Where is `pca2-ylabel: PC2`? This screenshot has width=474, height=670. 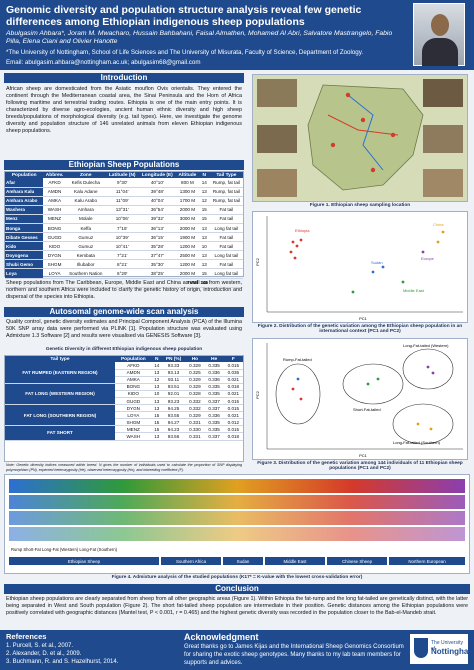 pca2-ylabel: PC2 is located at coordinates (257, 261).